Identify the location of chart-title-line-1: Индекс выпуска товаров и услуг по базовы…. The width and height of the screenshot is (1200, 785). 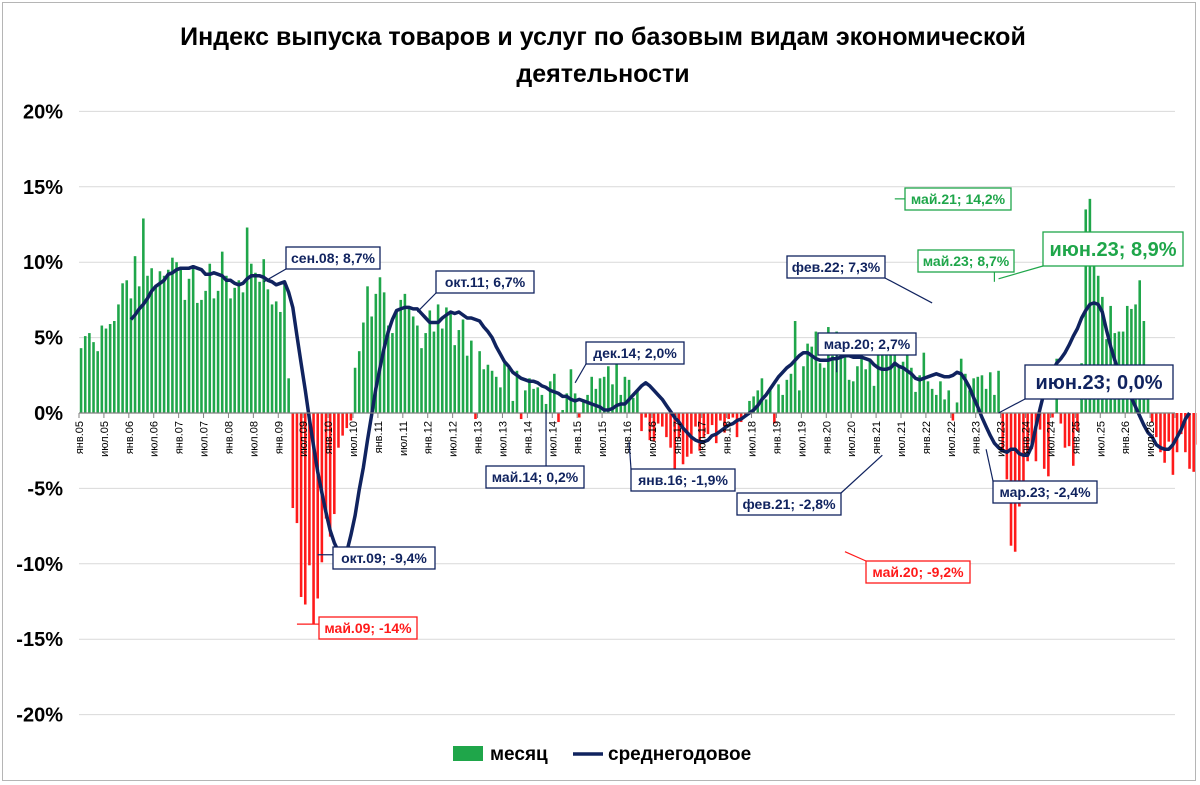
(603, 37).